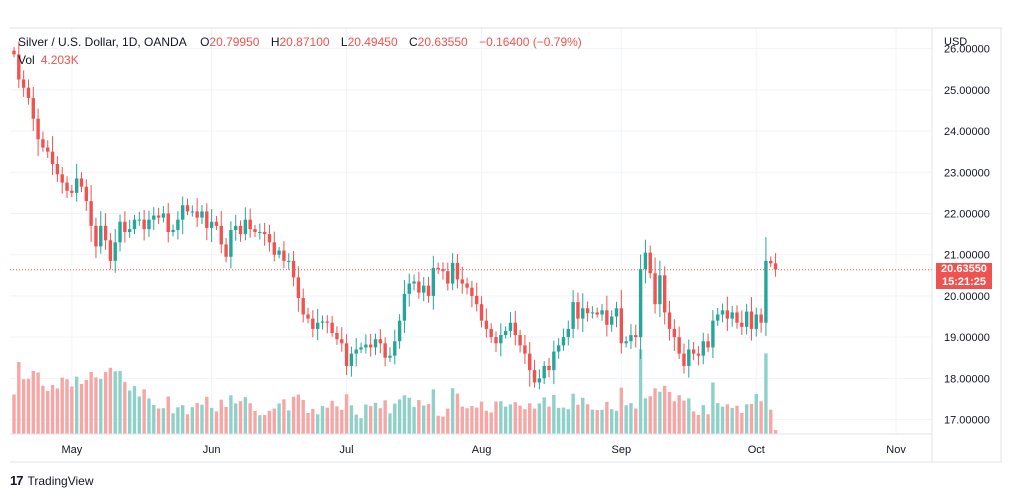 This screenshot has width=1012, height=498. Describe the element at coordinates (347, 450) in the screenshot. I see `x-tick-label: Jul` at that location.